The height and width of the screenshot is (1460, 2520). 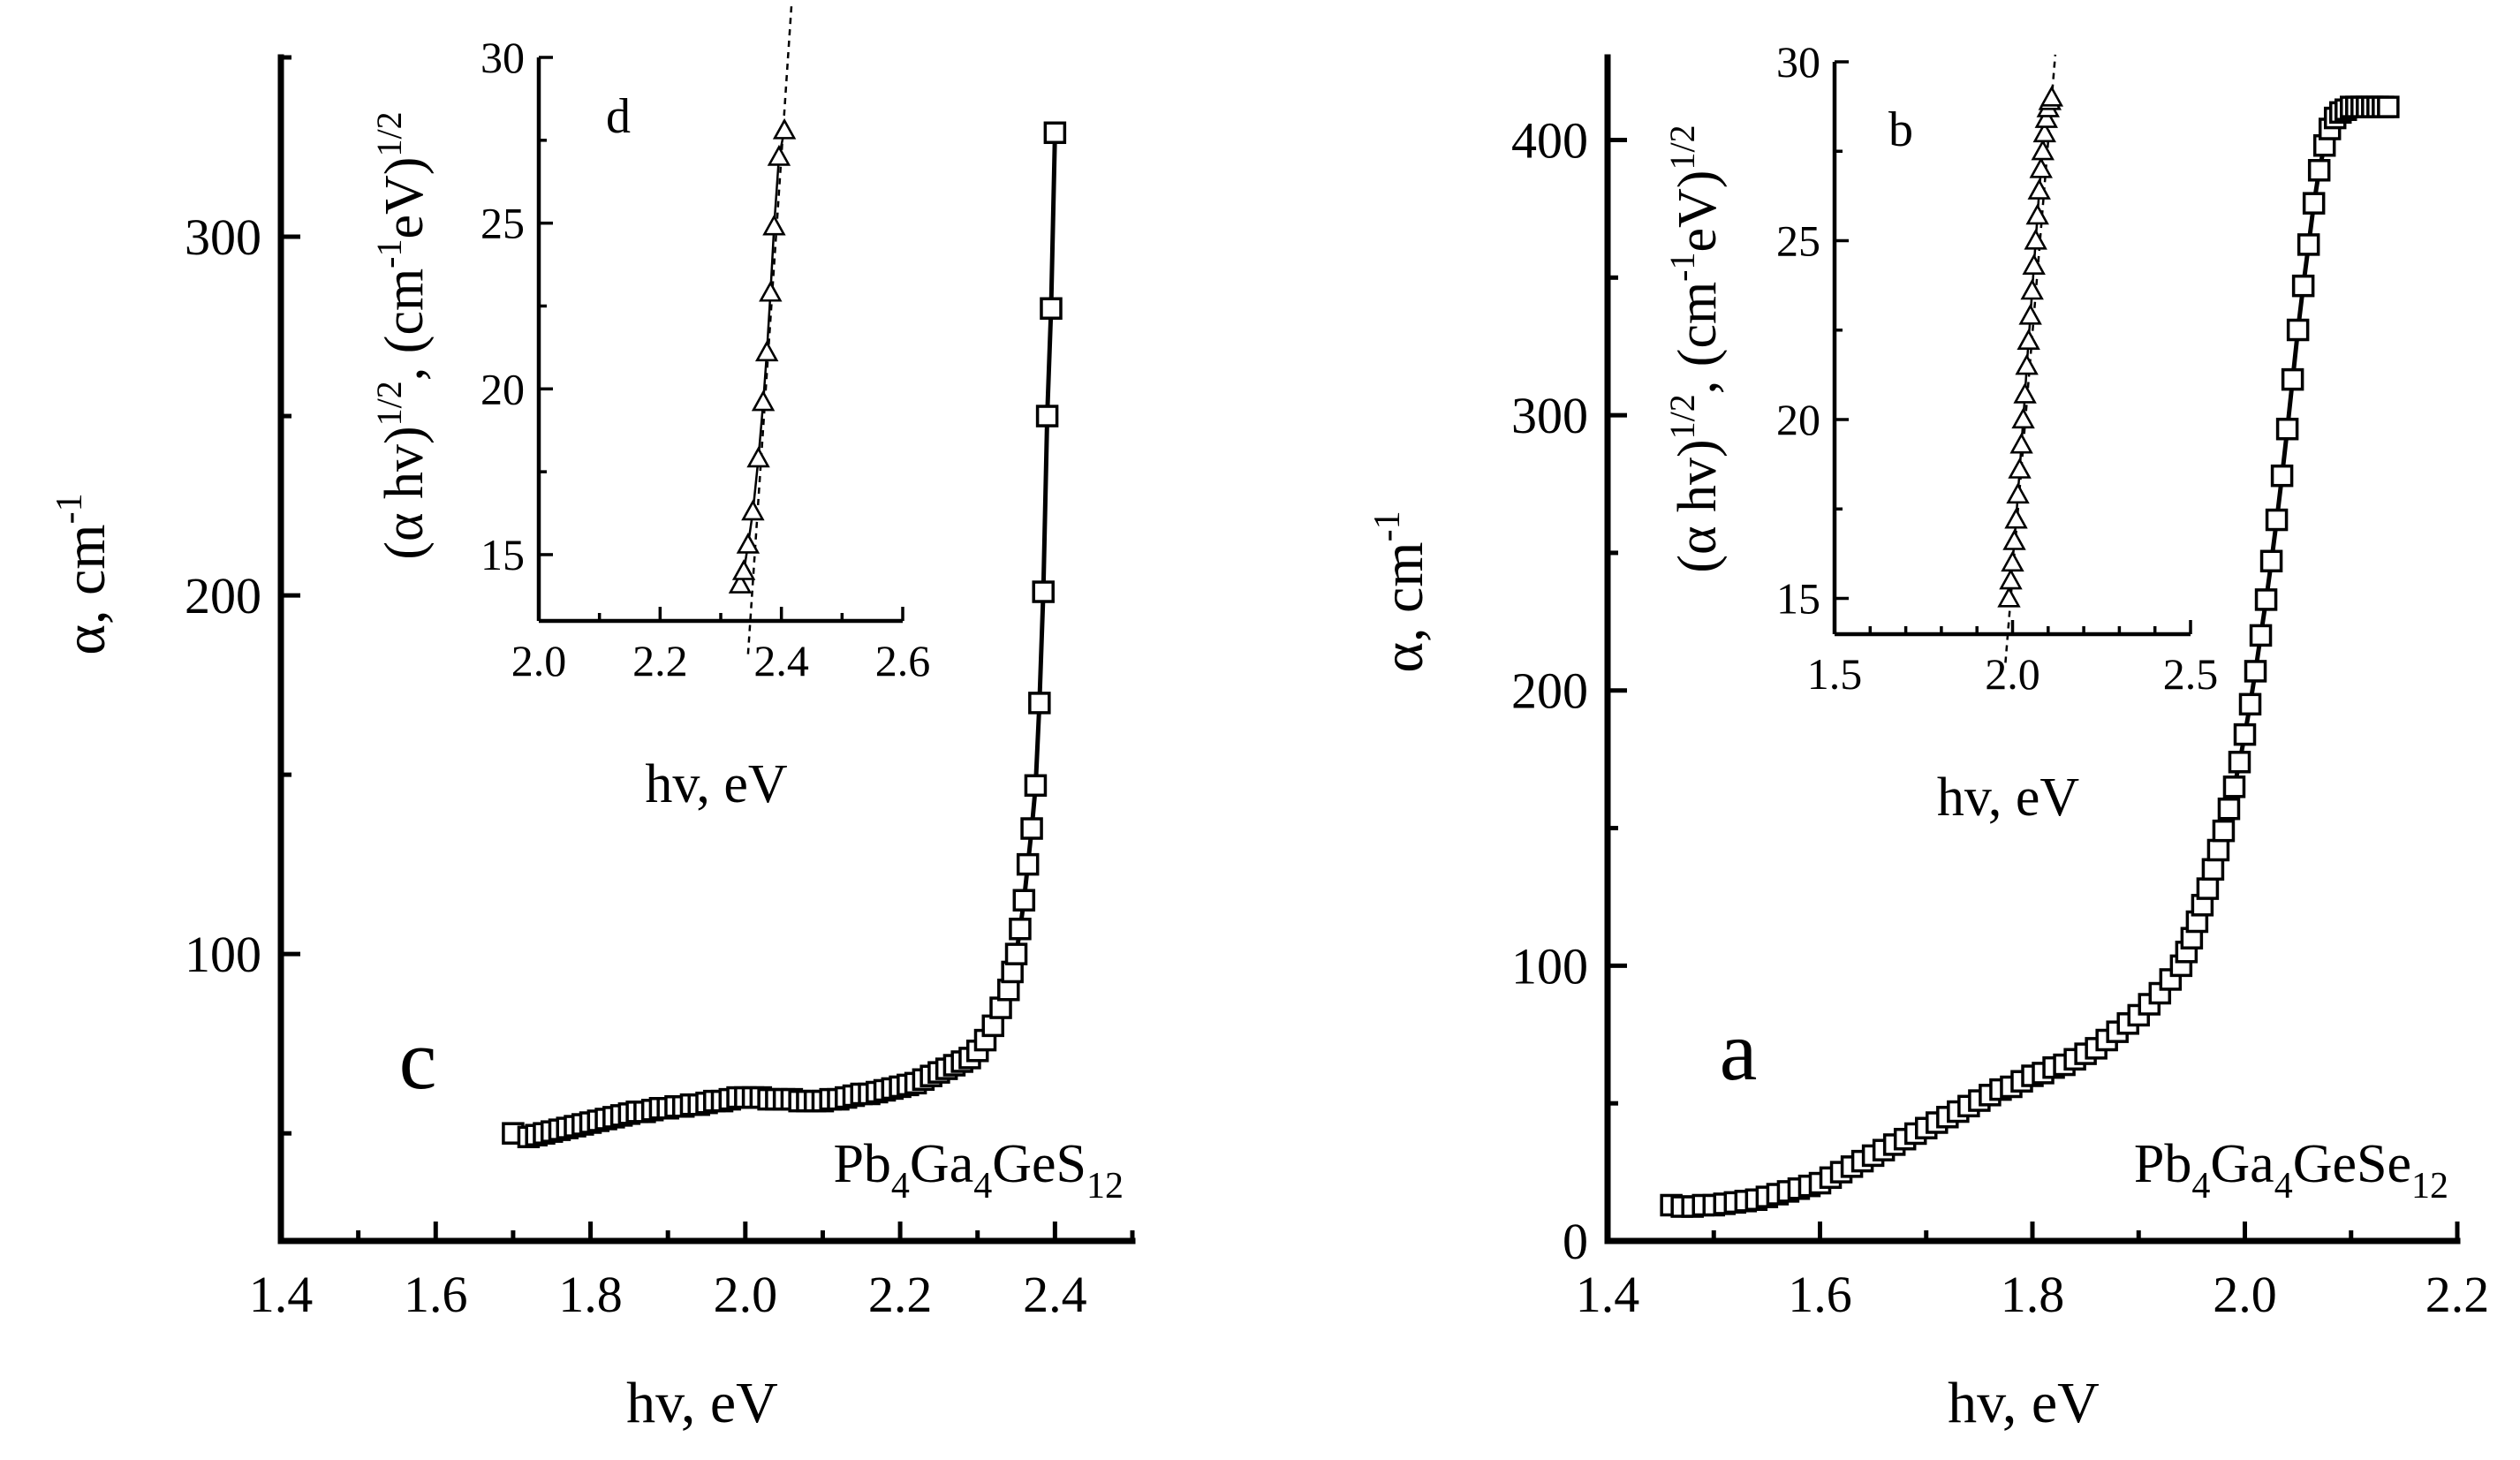 What do you see at coordinates (1105, 1186) in the screenshot?
I see `compound-subscript: 12` at bounding box center [1105, 1186].